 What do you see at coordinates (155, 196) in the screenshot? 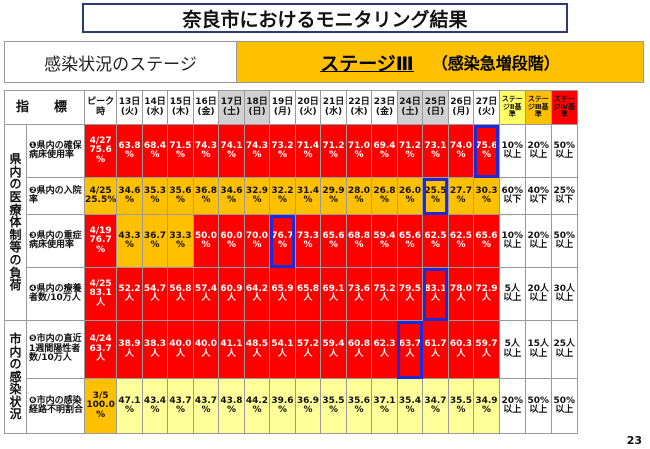
I see `data-cell: 35.3 %` at bounding box center [155, 196].